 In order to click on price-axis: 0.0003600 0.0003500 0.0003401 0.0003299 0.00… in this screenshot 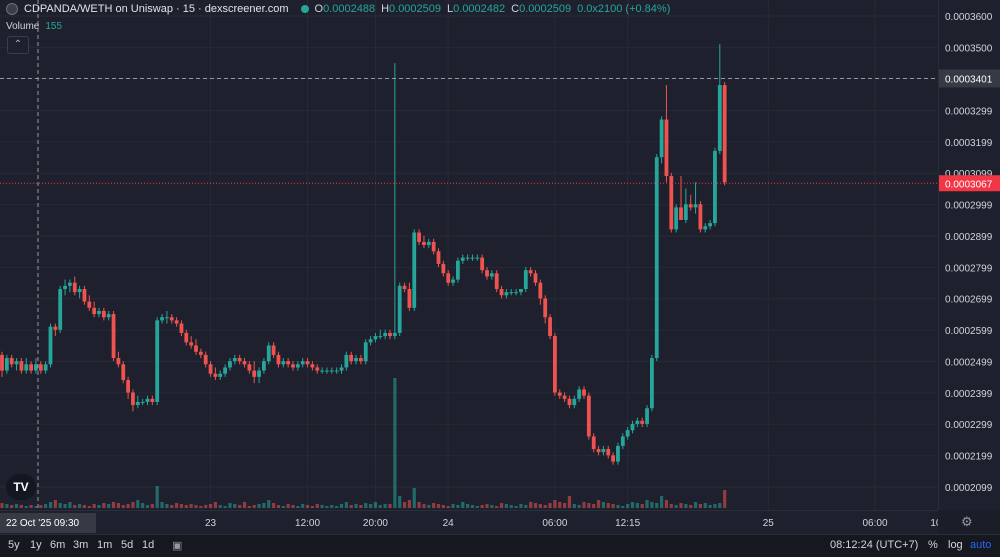, I will do `click(969, 255)`.